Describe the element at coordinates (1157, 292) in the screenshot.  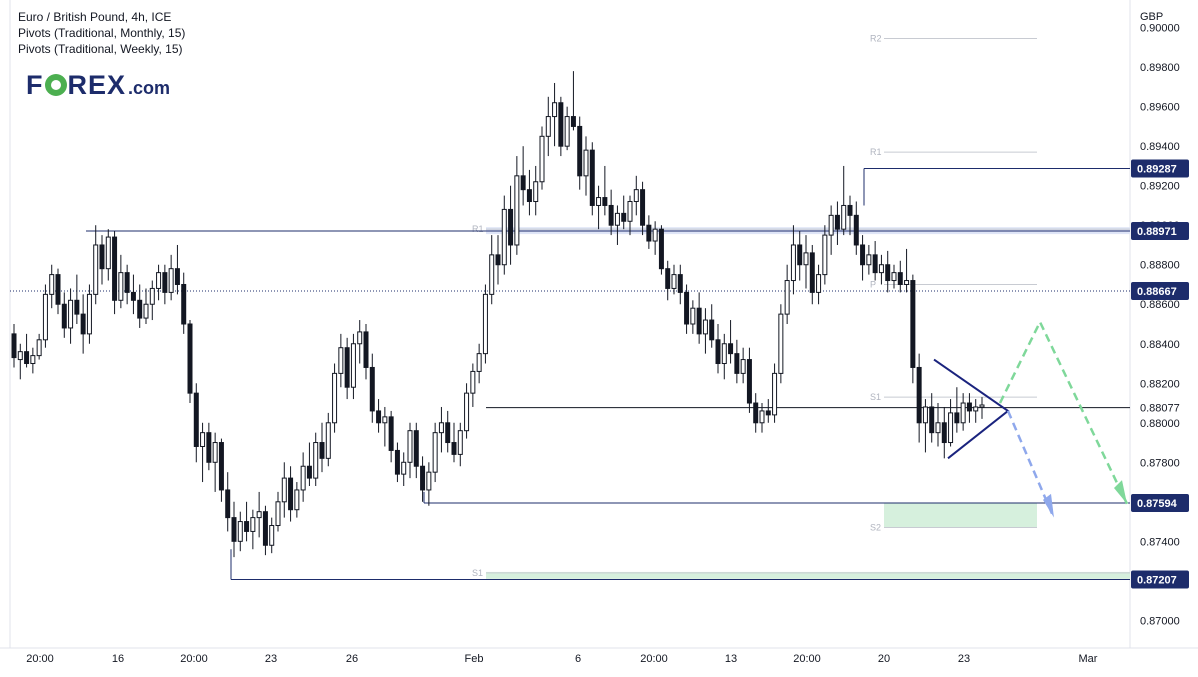
I see `price-tag-label: 0.88667` at that location.